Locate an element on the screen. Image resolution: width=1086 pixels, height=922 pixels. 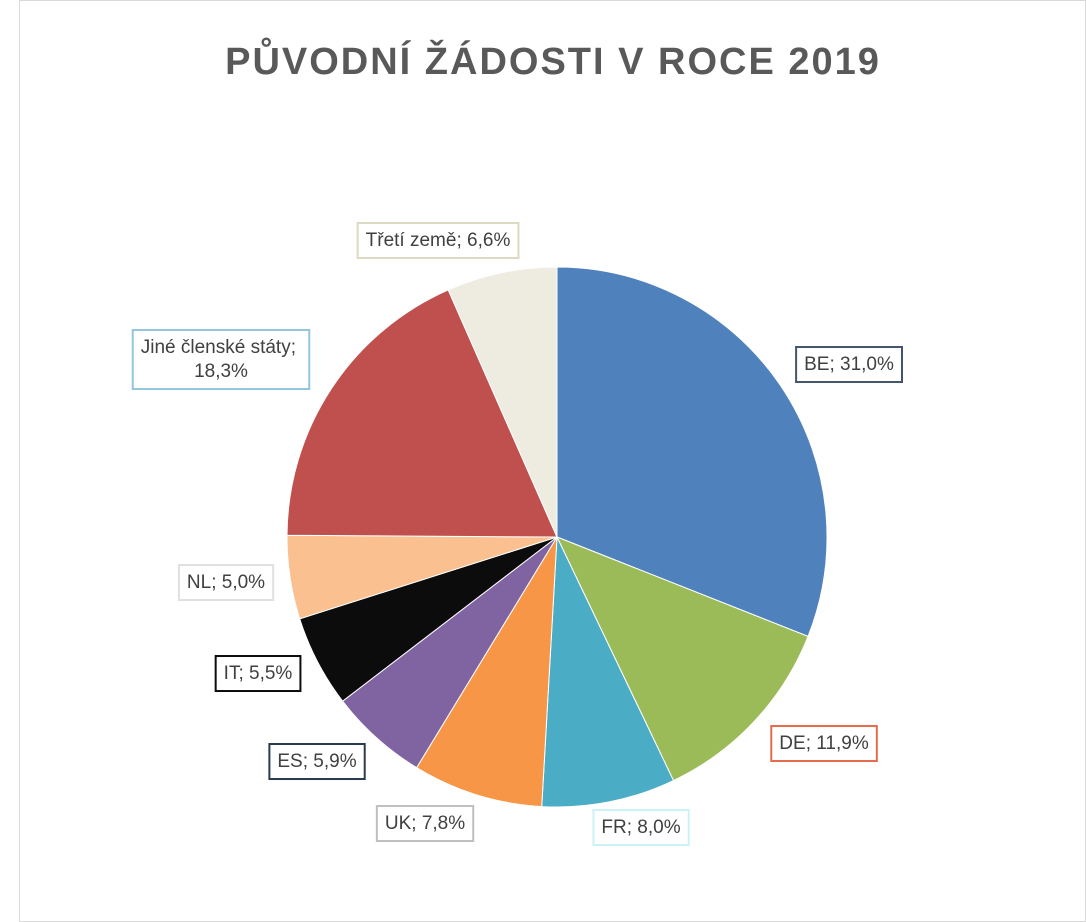
data-label: NL; 5,0% is located at coordinates (226, 583).